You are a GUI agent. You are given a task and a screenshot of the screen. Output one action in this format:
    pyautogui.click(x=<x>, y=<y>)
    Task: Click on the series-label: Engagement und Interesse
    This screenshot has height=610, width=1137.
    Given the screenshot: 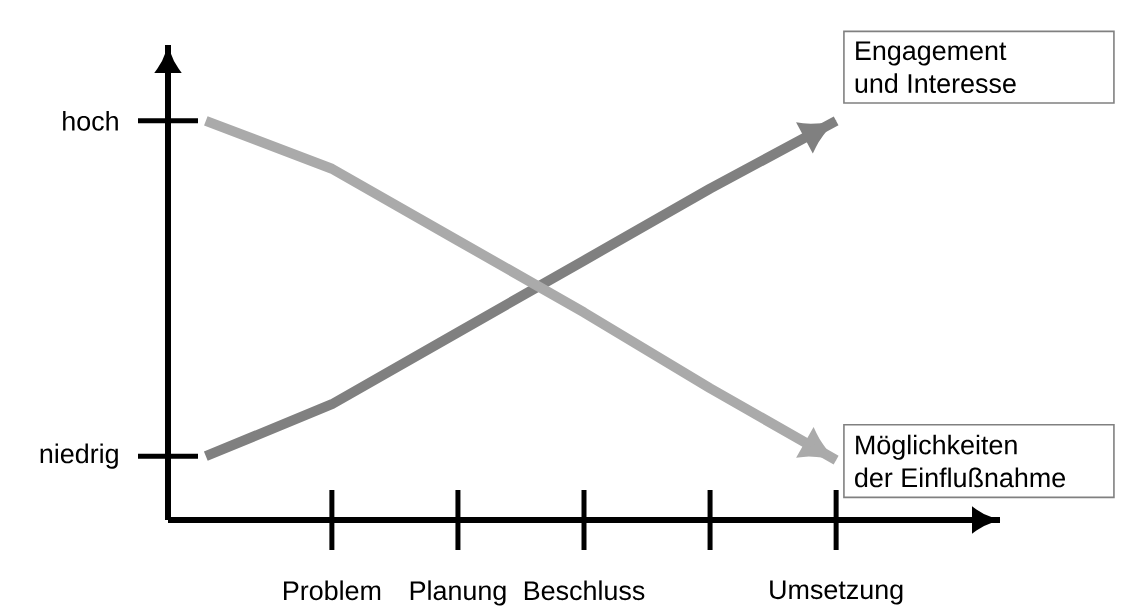 What is the action you would take?
    pyautogui.click(x=935, y=67)
    